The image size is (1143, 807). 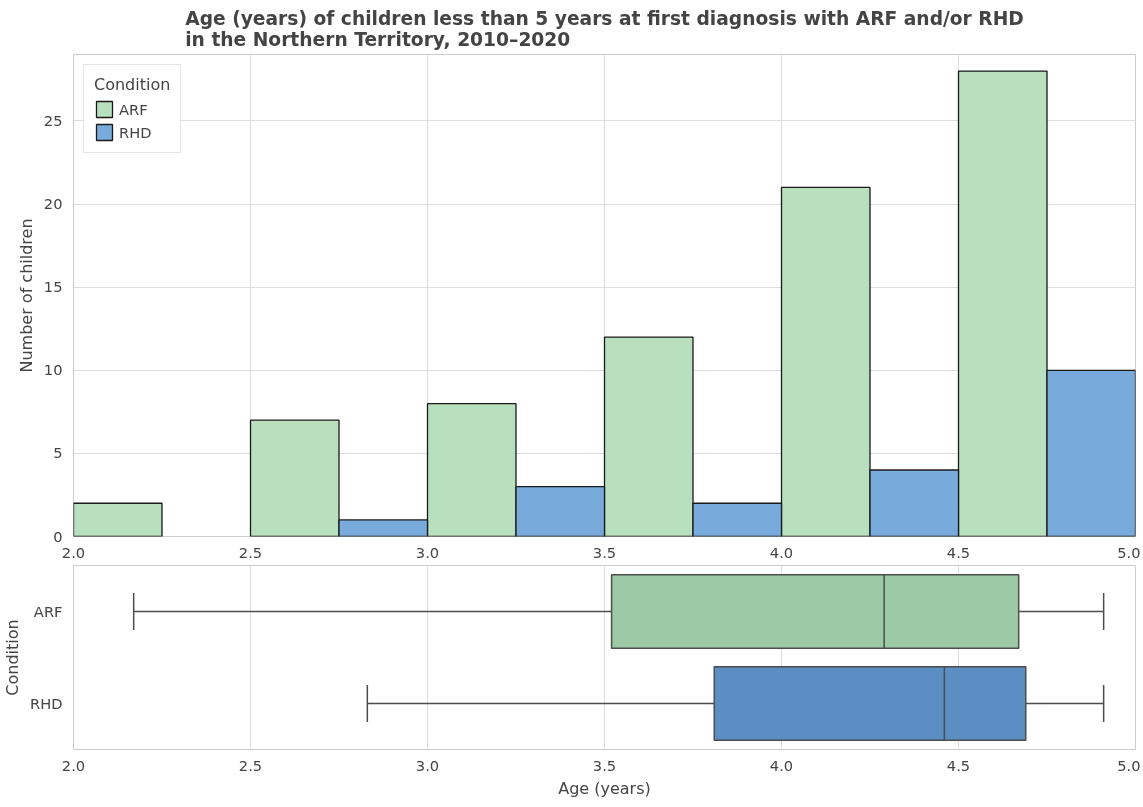 I want to click on x-axis-title: Age (years), so click(x=604, y=788).